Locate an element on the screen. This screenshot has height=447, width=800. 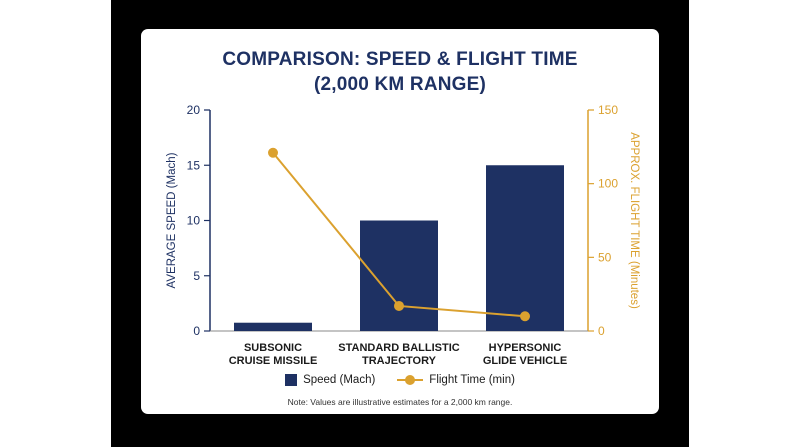
x-category-label: CRUISE MISSILE is located at coordinates (273, 361).